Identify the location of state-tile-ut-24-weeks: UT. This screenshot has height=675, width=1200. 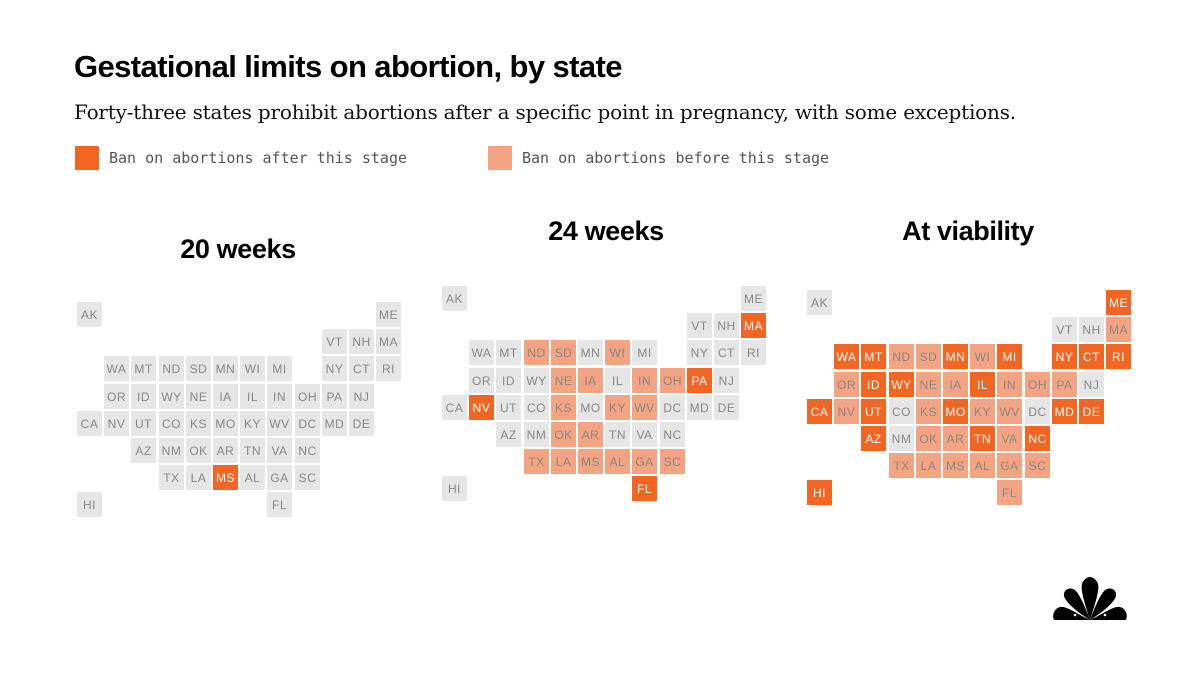
(508, 407).